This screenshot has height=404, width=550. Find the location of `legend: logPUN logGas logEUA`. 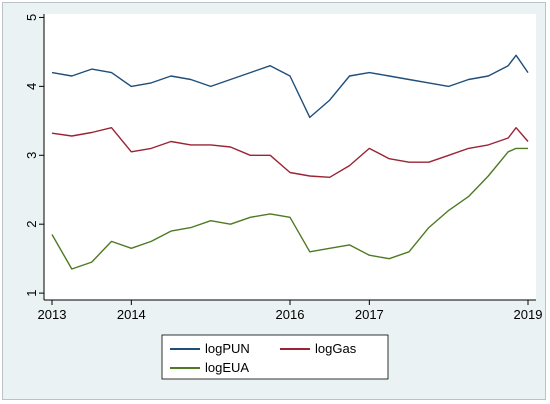

legend: logPUN logGas logEUA is located at coordinates (275, 357).